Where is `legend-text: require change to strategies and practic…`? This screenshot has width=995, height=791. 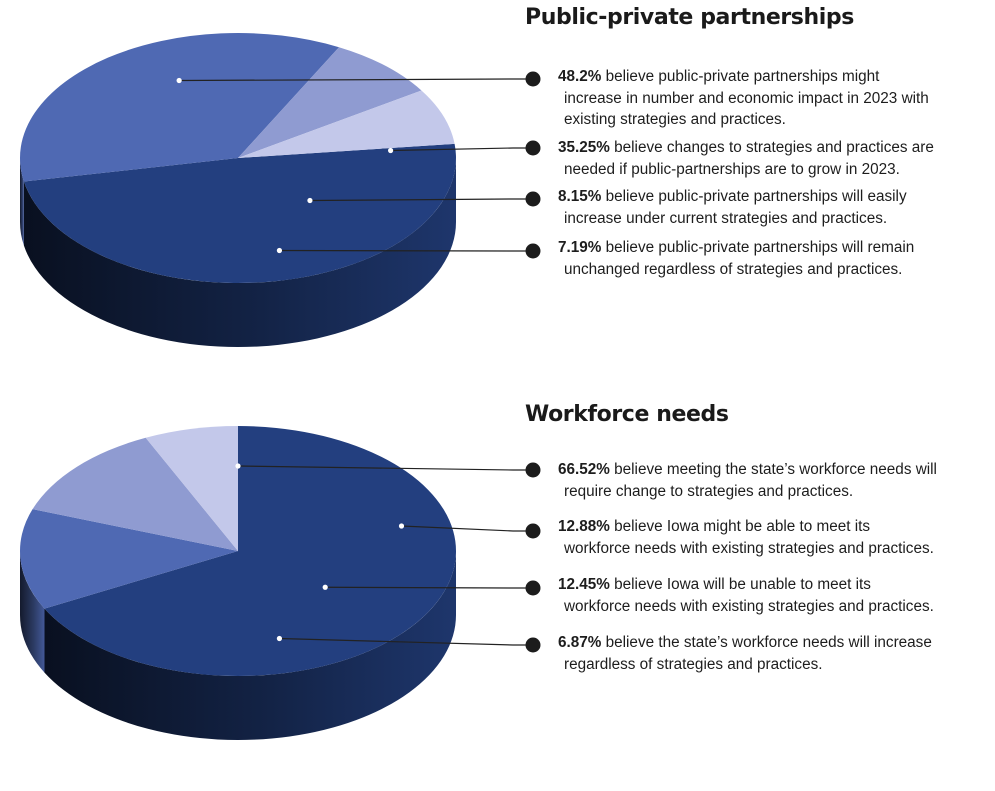 legend-text: require change to strategies and practic… is located at coordinates (709, 491).